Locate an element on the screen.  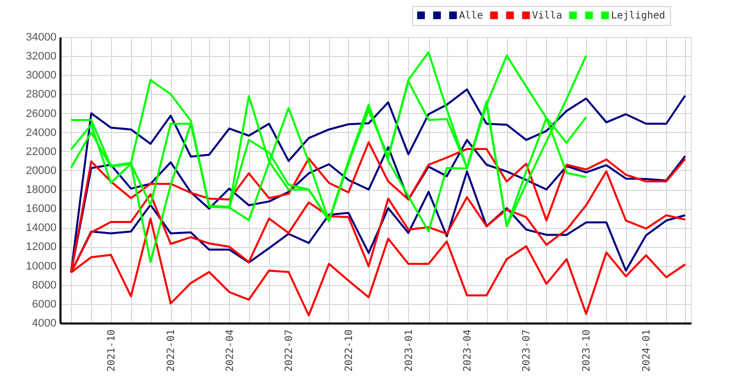
y-tick-label: 20000 is located at coordinates (41, 170).